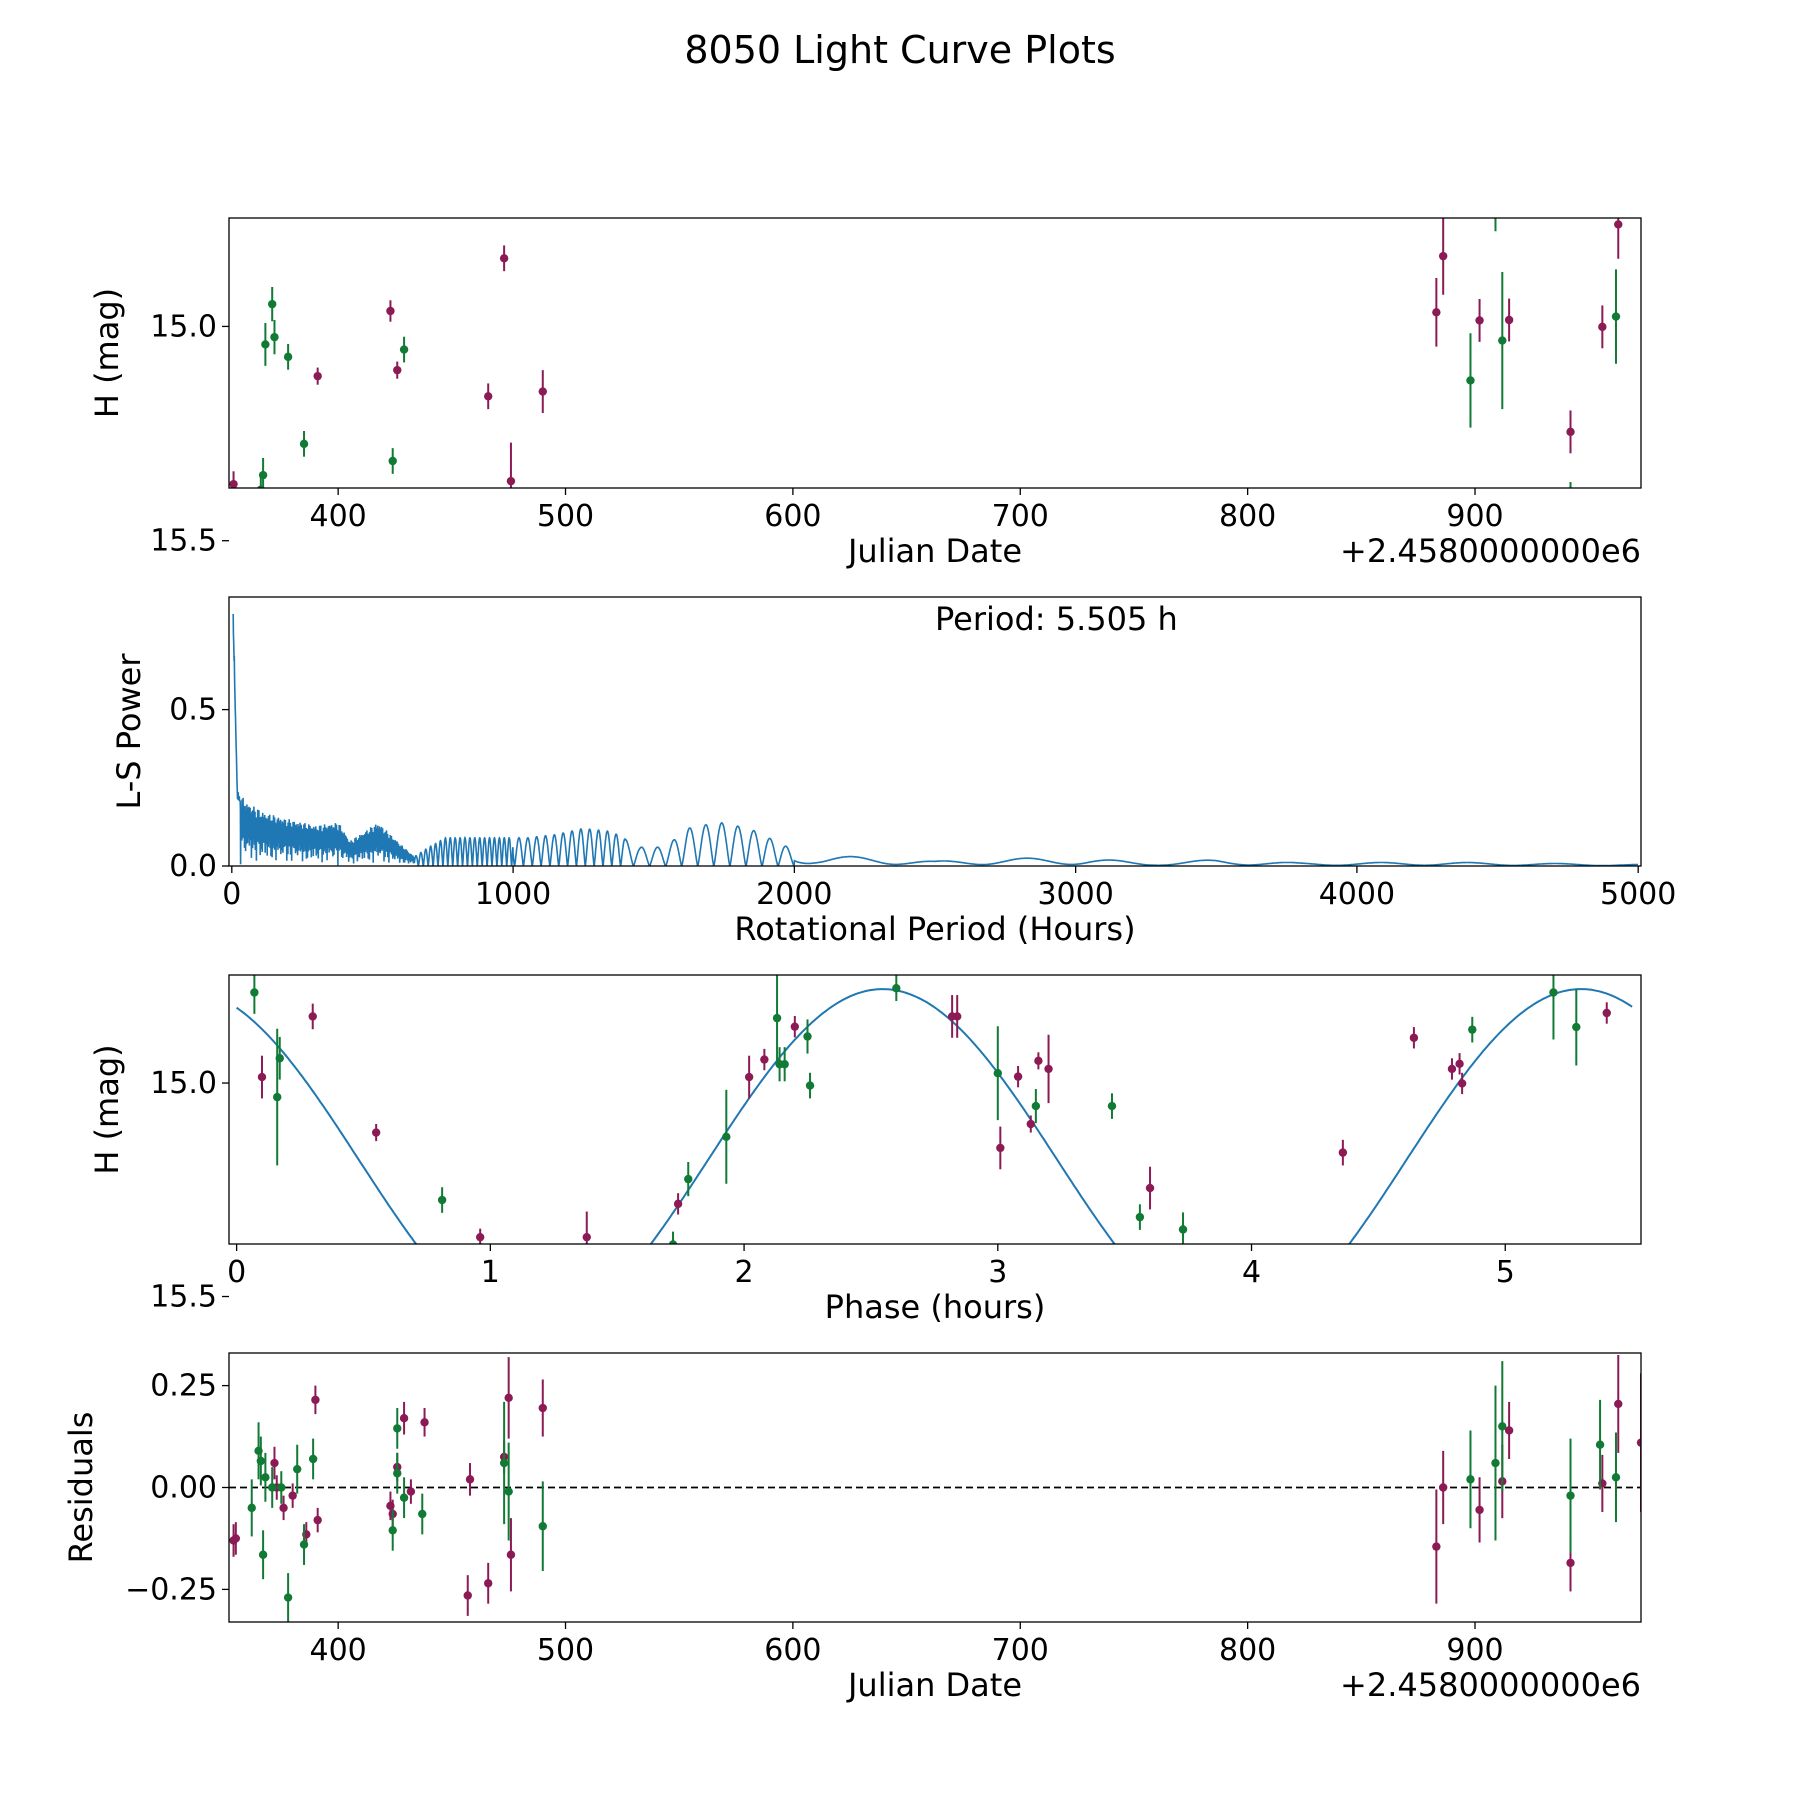 Image resolution: width=1800 pixels, height=1800 pixels. Describe the element at coordinates (1251, 1272) in the screenshot. I see `x-tick-label: 4` at that location.